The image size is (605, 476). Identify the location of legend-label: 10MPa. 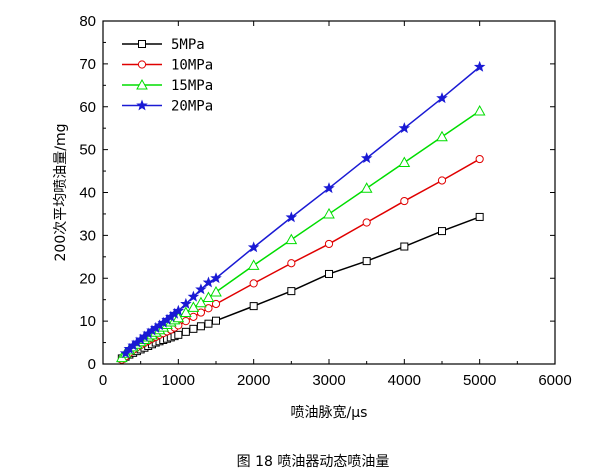
(192, 66).